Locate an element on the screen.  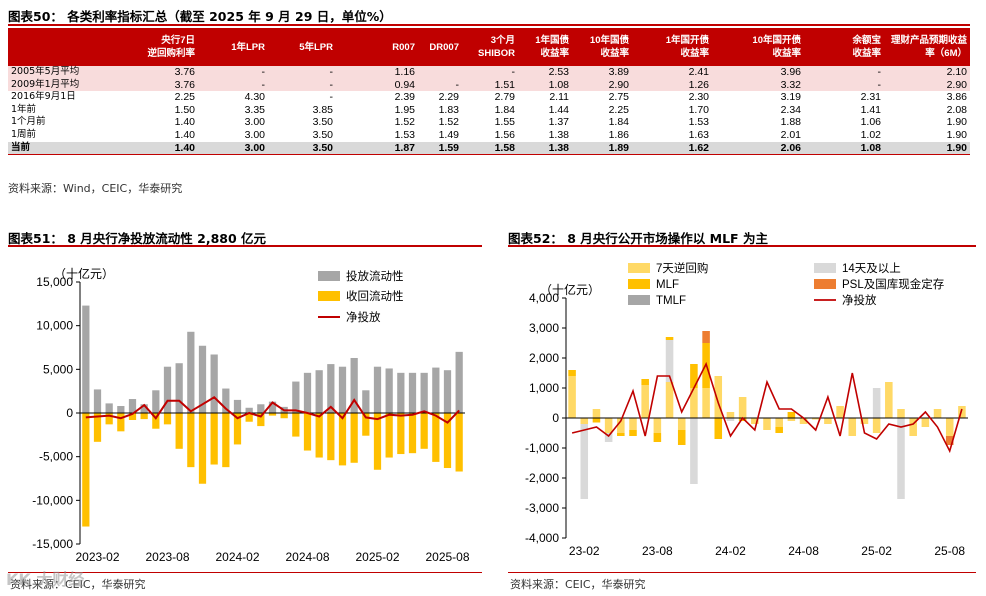
y-tick-label: 2,000 is located at coordinates (544, 358).